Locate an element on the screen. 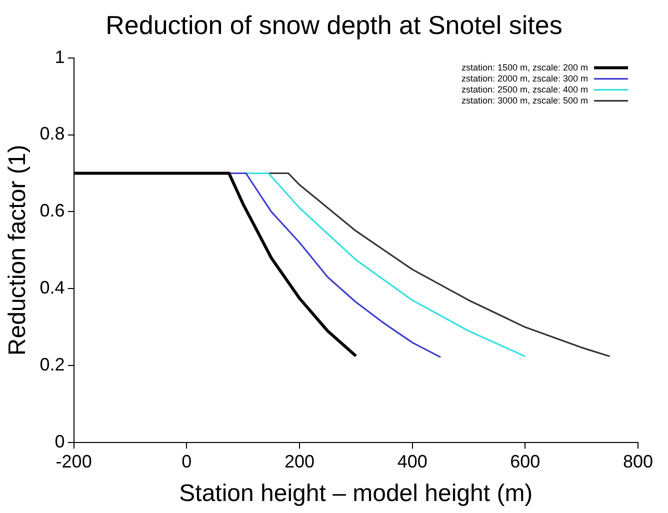 This screenshot has width=668, height=513. chart-title: Reduction of snow depth at Snotel sites is located at coordinates (334, 26).